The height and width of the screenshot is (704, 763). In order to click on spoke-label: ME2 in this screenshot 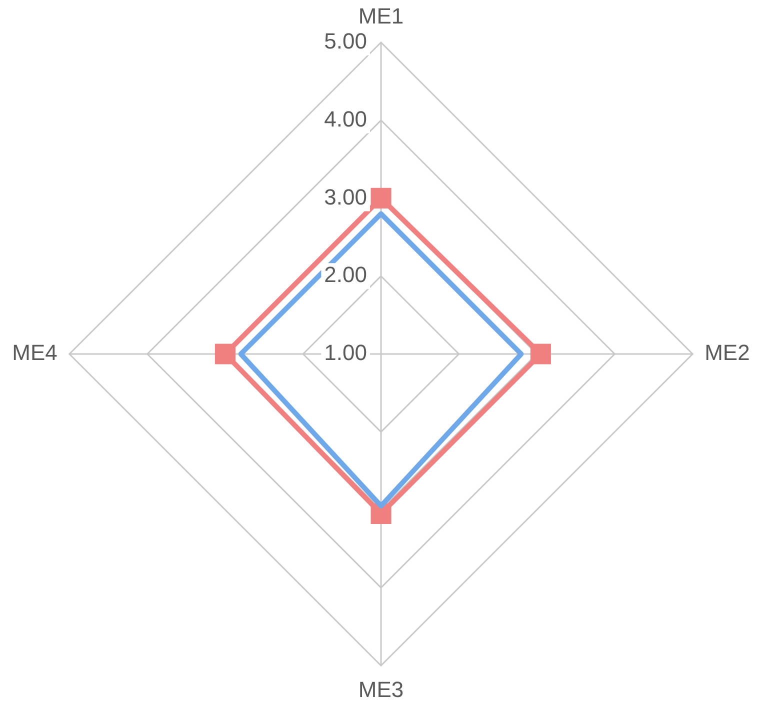, I will do `click(727, 353)`.